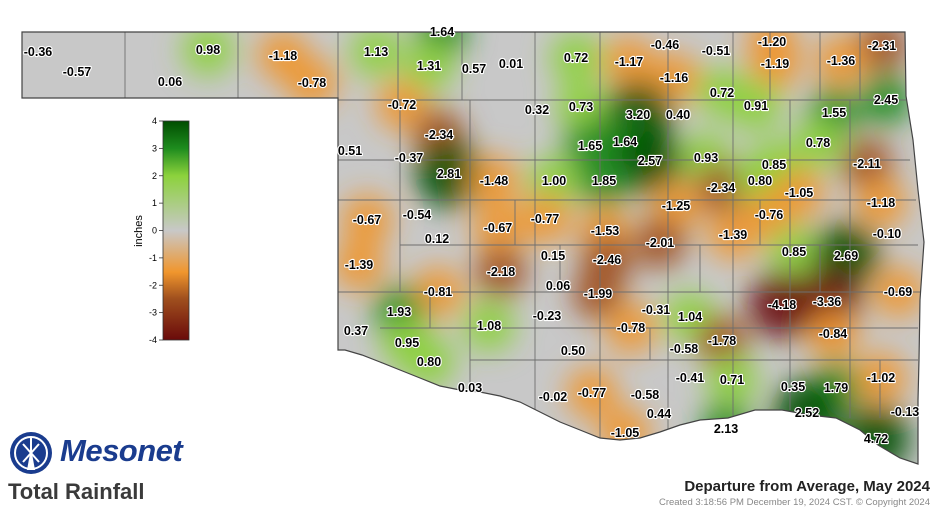 The image size is (936, 512). What do you see at coordinates (154, 121) in the screenshot?
I see `legend-tick-label: 4` at bounding box center [154, 121].